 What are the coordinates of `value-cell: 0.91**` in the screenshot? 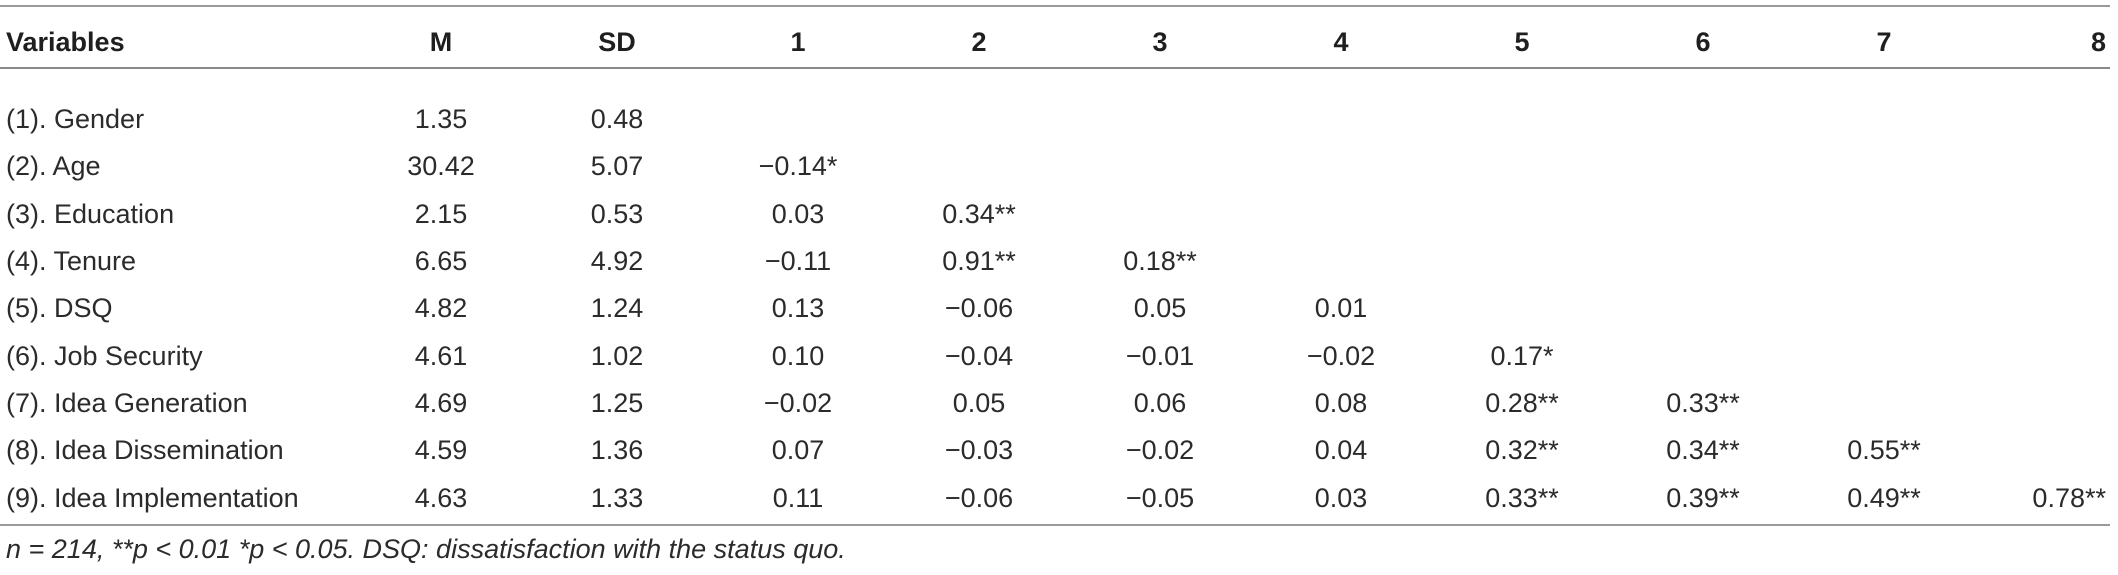 It's located at (979, 261).